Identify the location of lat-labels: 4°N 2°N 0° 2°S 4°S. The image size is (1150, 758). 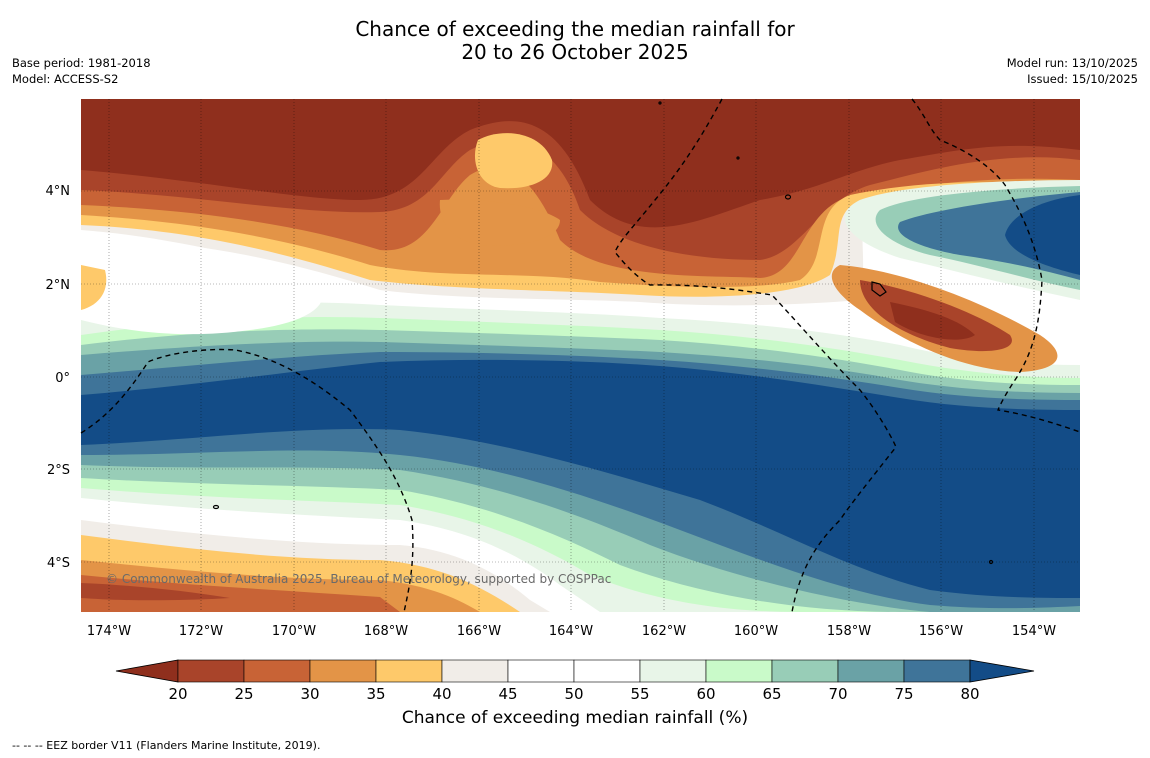
(58, 377).